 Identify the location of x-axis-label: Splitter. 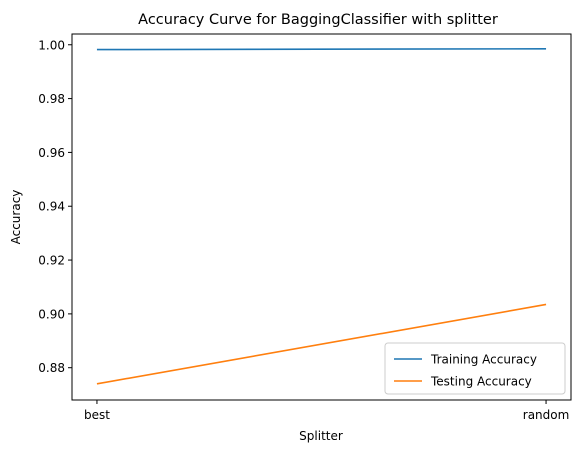
(321, 436).